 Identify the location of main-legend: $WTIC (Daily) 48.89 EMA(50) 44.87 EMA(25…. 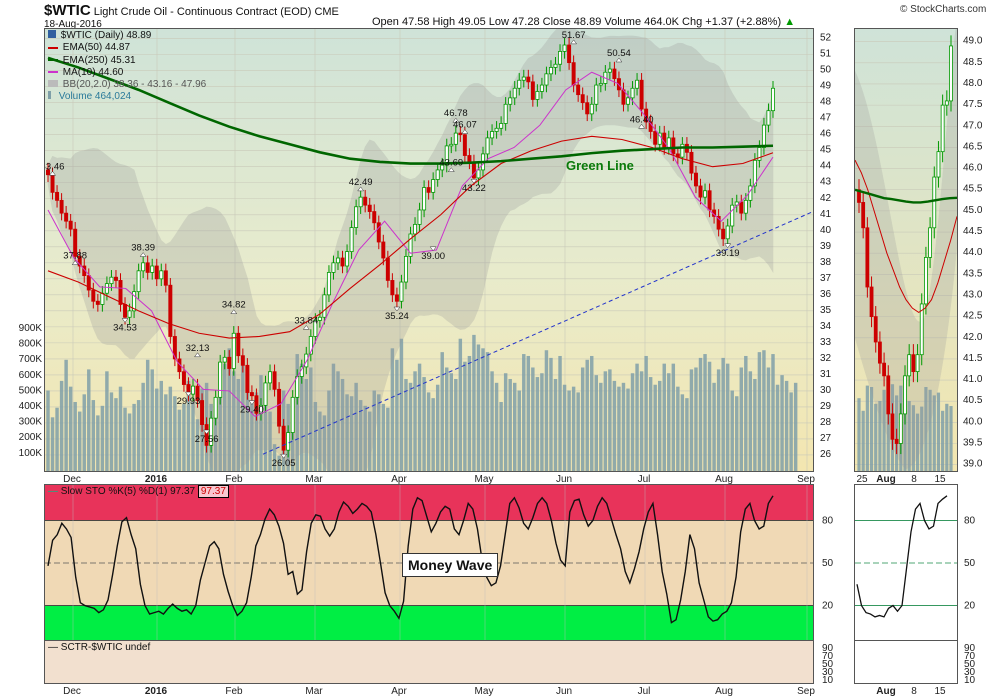
(127, 67).